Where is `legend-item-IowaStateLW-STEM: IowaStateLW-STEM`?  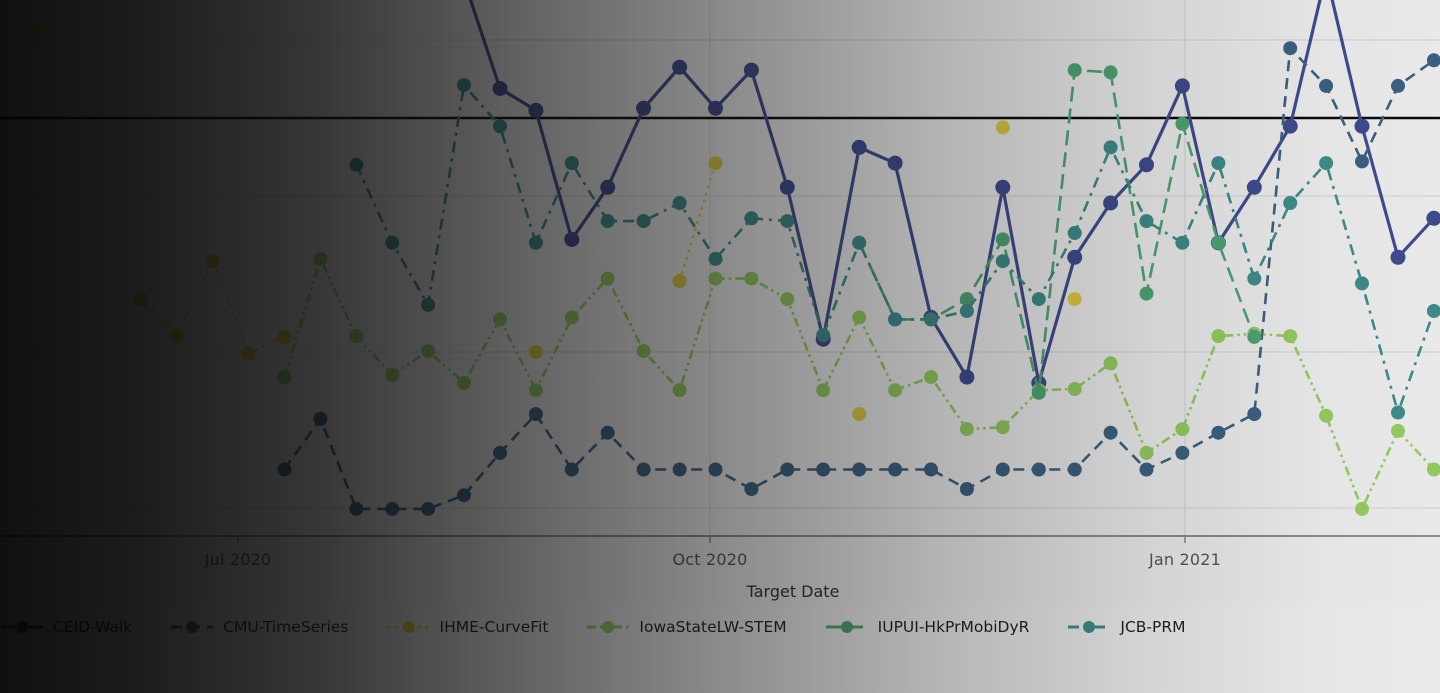
legend-item-IowaStateLW-STEM: IowaStateLW-STEM is located at coordinates (686, 627).